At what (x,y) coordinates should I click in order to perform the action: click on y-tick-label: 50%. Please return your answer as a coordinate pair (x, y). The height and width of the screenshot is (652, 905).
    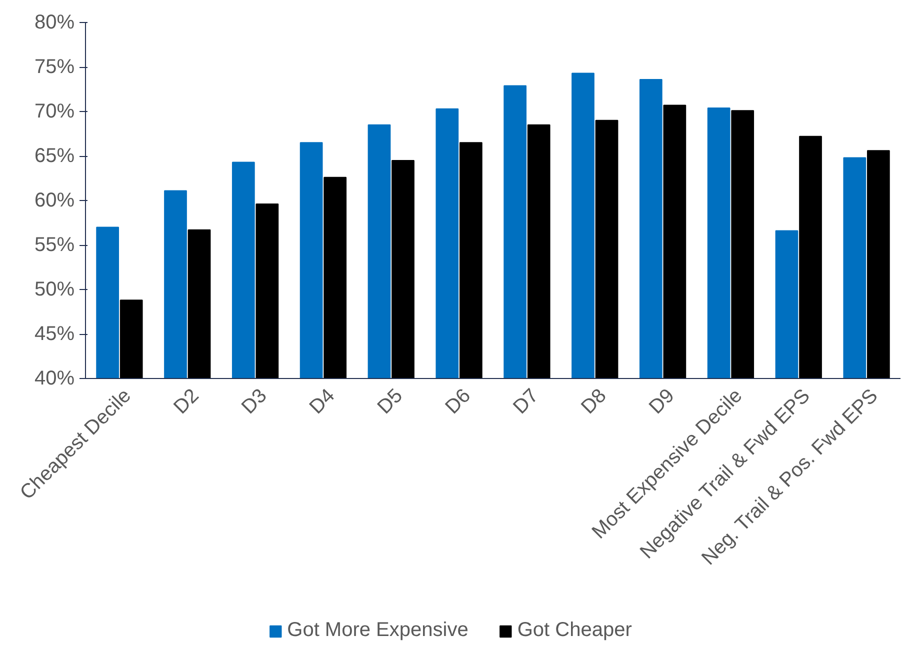
    Looking at the image, I should click on (54, 289).